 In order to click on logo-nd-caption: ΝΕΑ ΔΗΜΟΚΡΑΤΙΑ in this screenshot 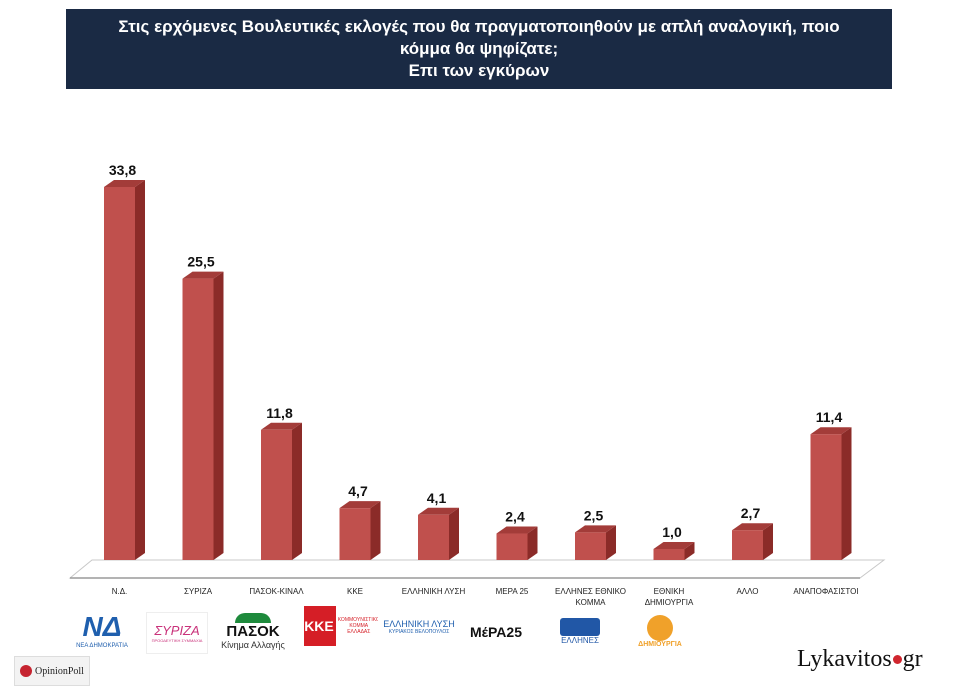, I will do `click(102, 646)`.